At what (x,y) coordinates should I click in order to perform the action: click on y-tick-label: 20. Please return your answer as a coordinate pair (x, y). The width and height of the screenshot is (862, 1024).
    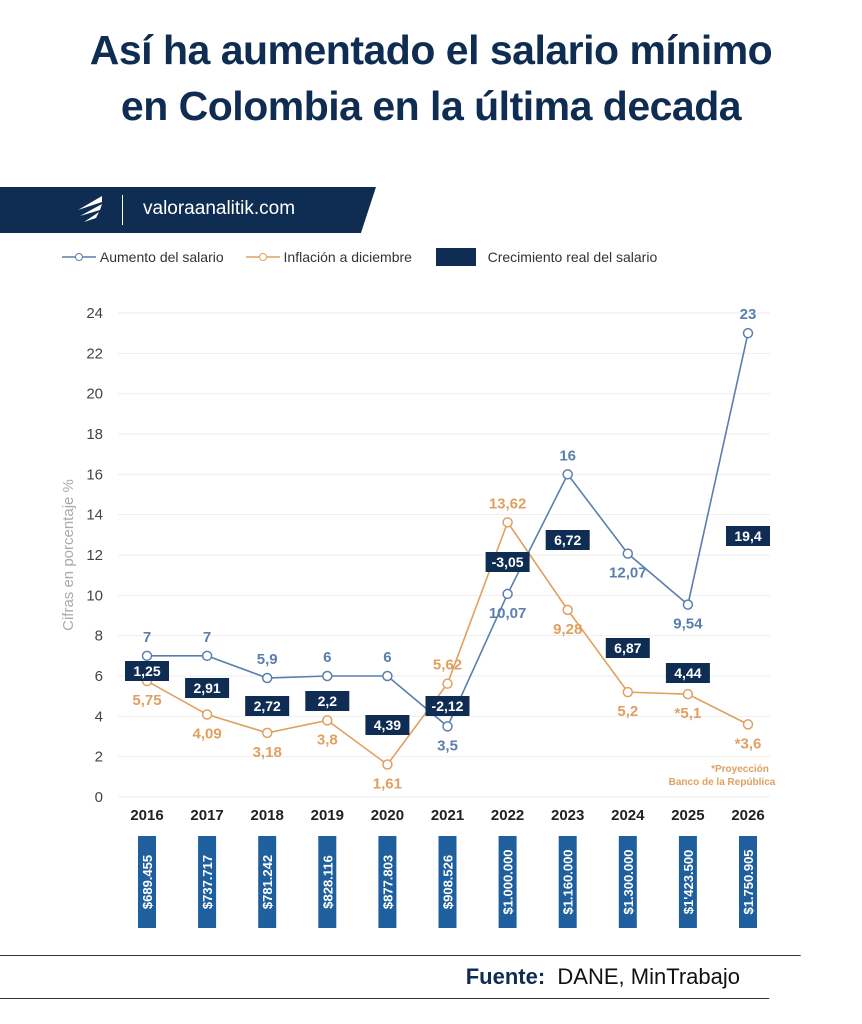
    Looking at the image, I should click on (94, 394).